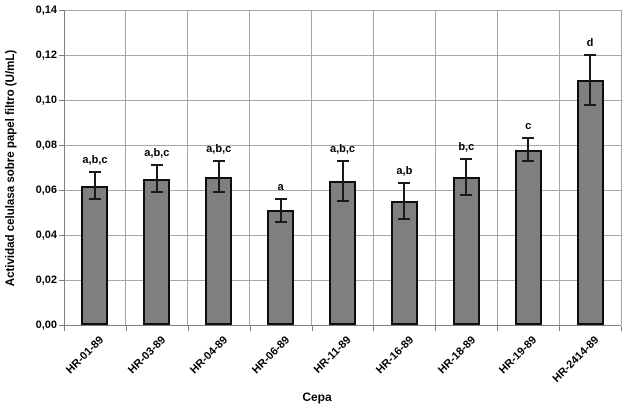 This screenshot has height=413, width=634. What do you see at coordinates (456, 355) in the screenshot?
I see `x-category-label: HR-18-89` at bounding box center [456, 355].